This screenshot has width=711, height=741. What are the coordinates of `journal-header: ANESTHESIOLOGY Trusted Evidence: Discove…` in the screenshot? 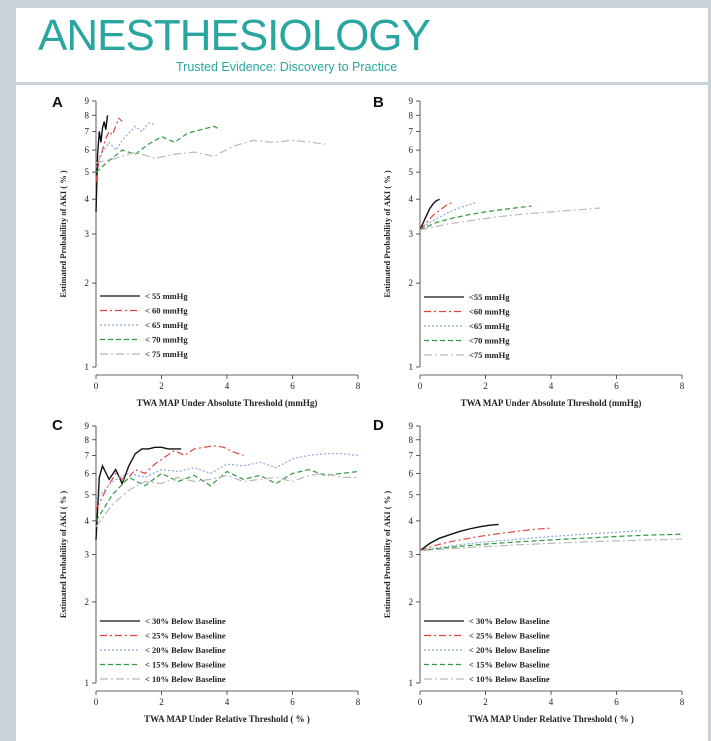 It's located at (362, 46).